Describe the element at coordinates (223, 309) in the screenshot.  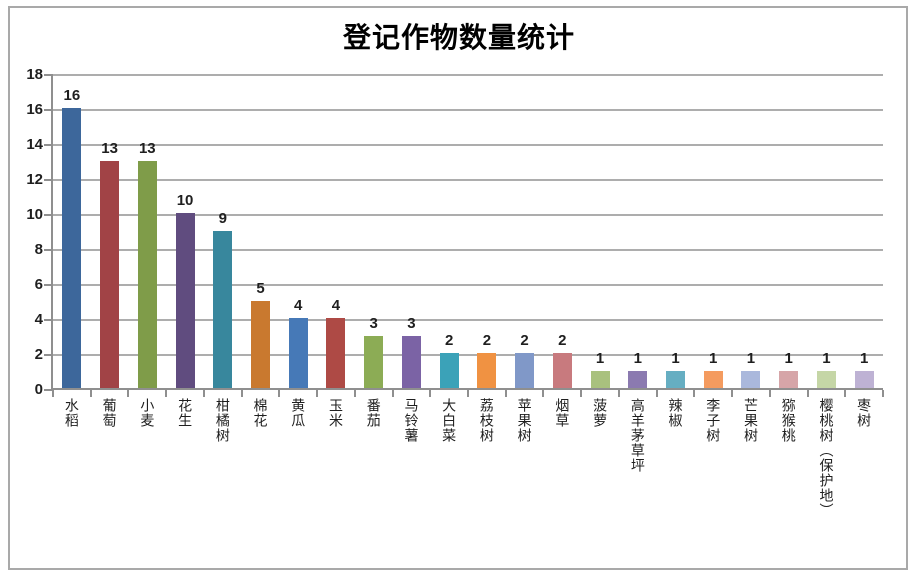
I see `bar-柑橘树` at that location.